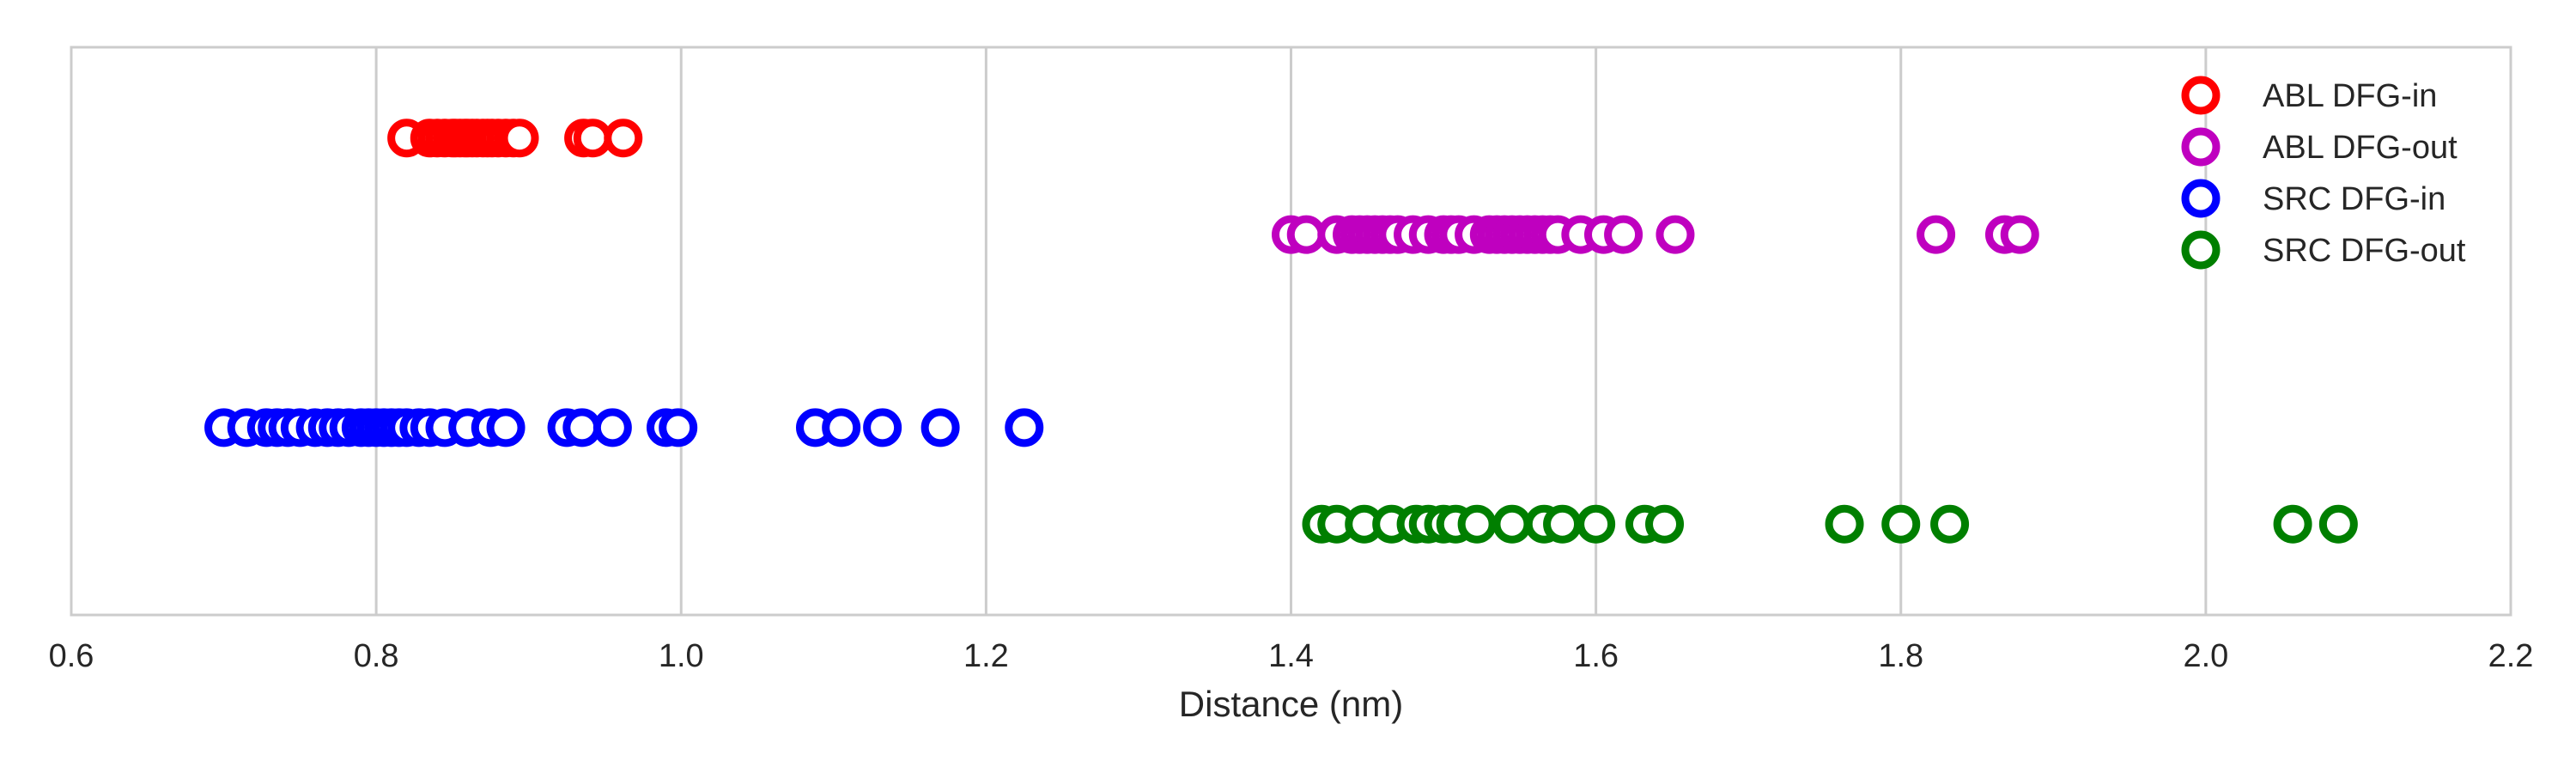  Describe the element at coordinates (1901, 656) in the screenshot. I see `x-tick-label: 1.8` at that location.